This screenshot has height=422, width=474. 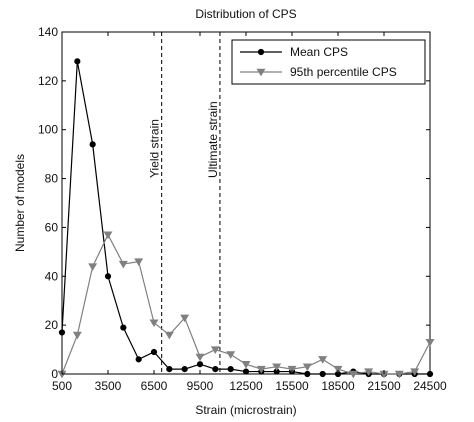 What do you see at coordinates (292, 386) in the screenshot?
I see `x-tick-label: 15500` at bounding box center [292, 386].